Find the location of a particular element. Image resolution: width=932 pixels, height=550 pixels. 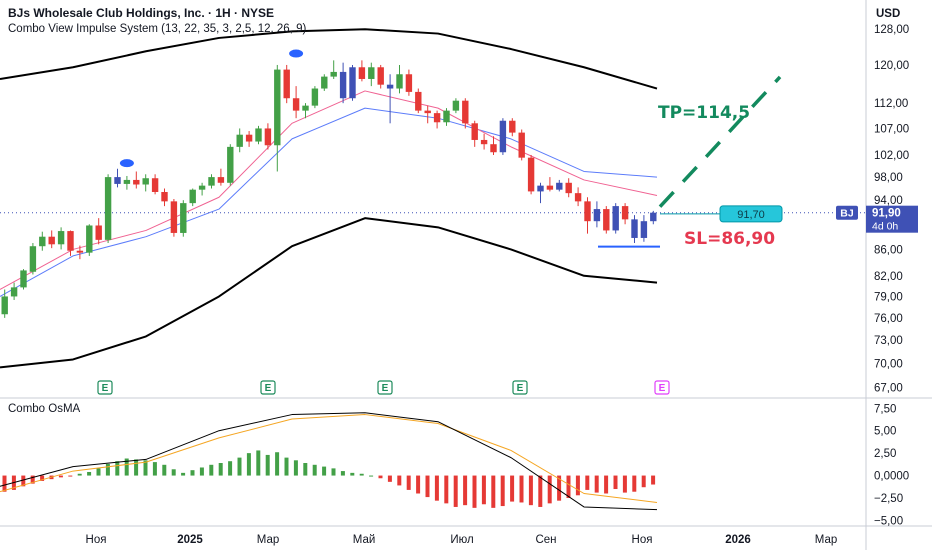

y-tick-label: 98,00 is located at coordinates (888, 178).